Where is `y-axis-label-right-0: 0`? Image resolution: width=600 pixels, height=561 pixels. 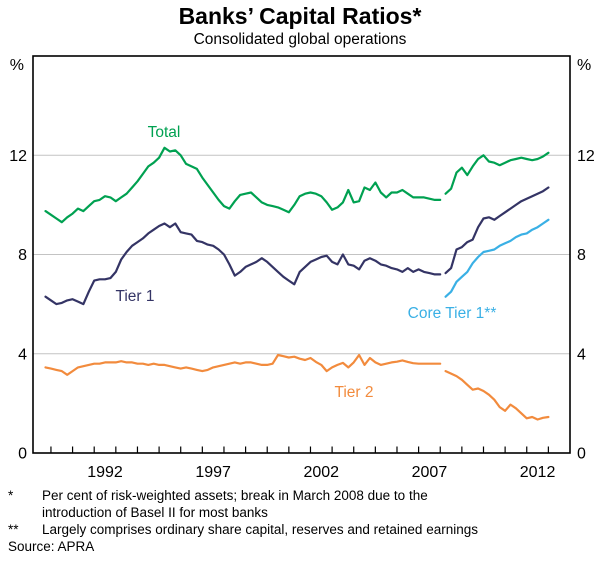 y-axis-label-right-0: 0 is located at coordinates (581, 454).